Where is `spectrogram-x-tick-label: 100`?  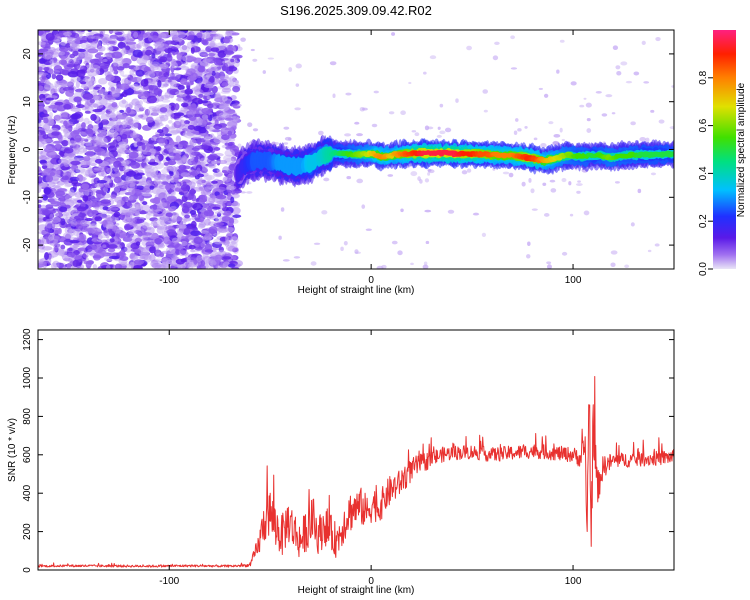
spectrogram-x-tick-label: 100 is located at coordinates (573, 280).